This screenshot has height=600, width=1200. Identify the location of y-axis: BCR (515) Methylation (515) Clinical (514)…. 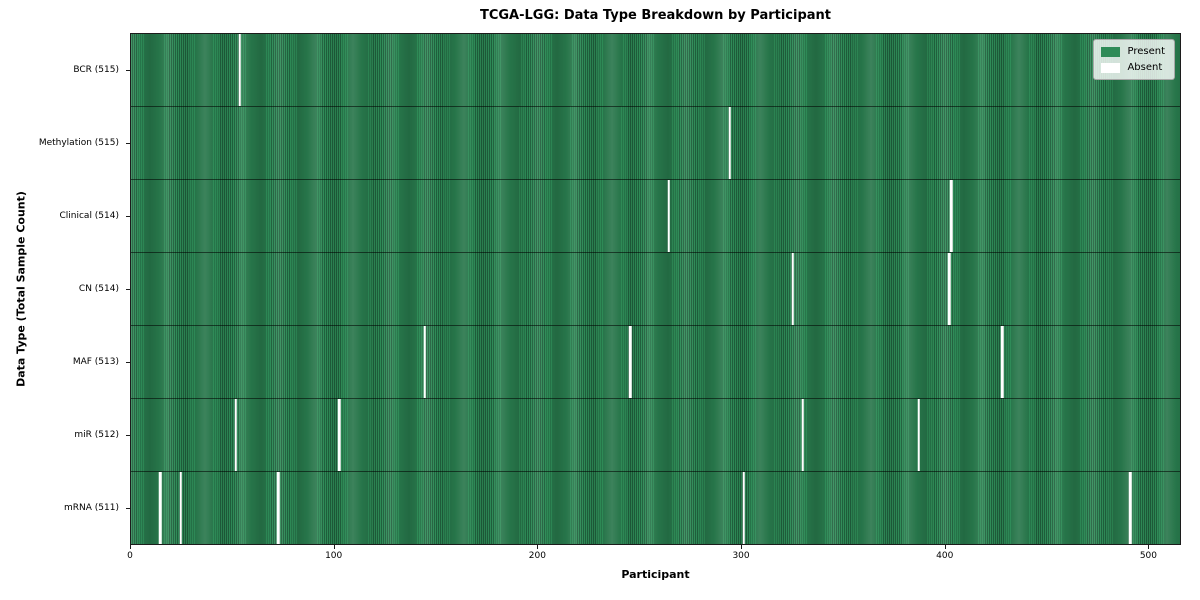
(65, 289).